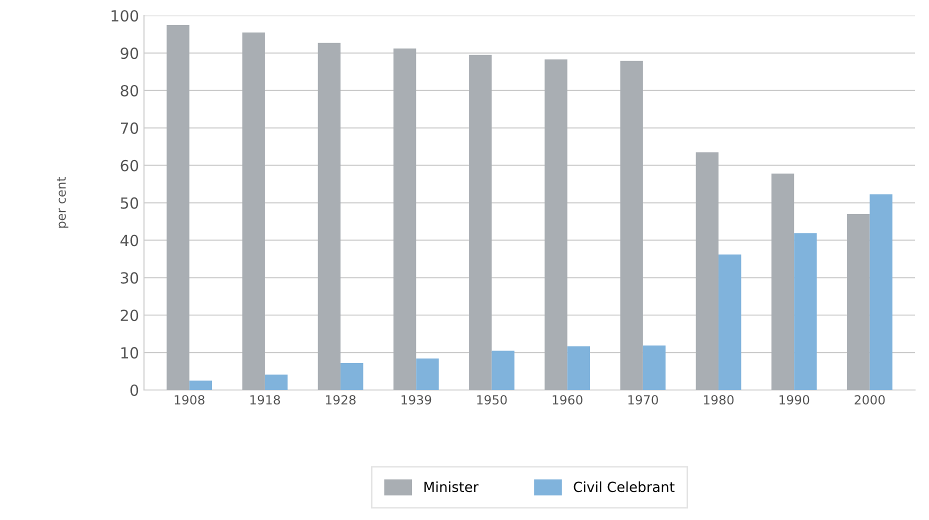 The image size is (929, 520). Describe the element at coordinates (125, 16) in the screenshot. I see `y-tick-label: 100` at that location.